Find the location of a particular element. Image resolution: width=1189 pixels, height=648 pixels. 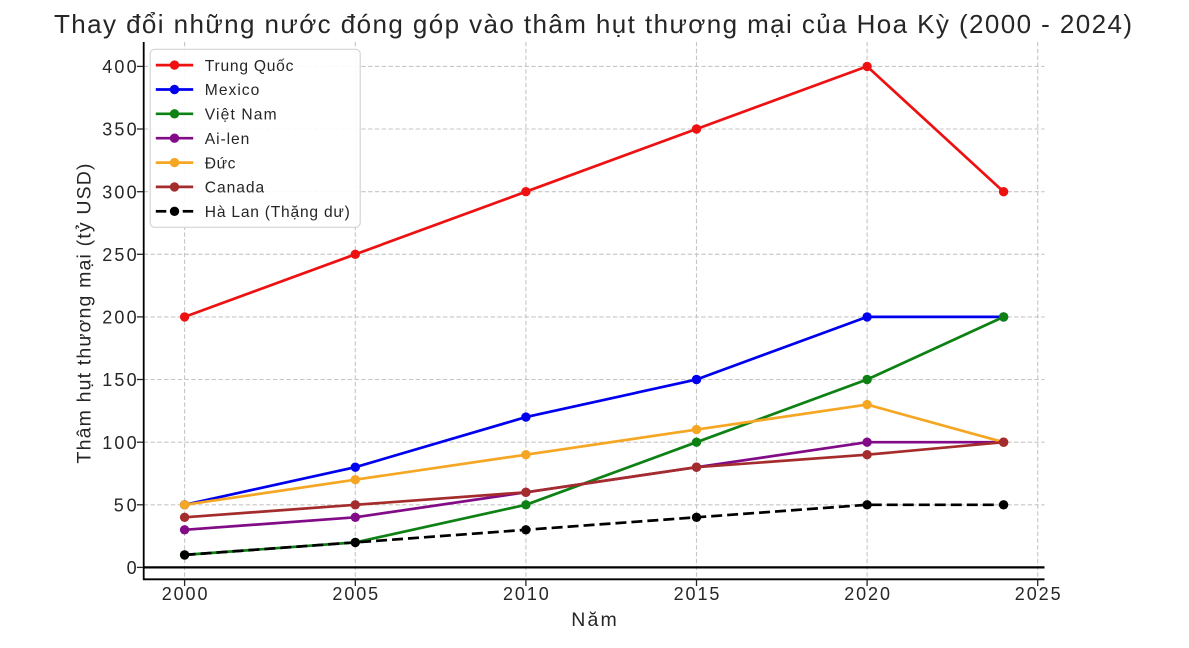

svg-text: 2000 is located at coordinates (185, 594).